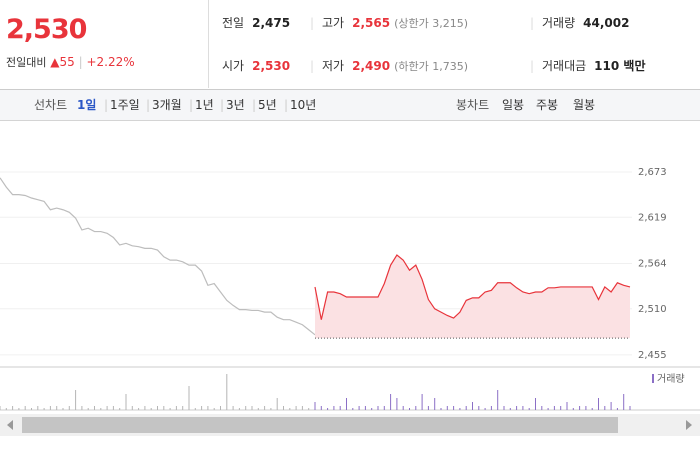 This screenshot has height=450, width=700. What do you see at coordinates (652, 263) in the screenshot?
I see `y-tick-label: 2,564` at bounding box center [652, 263].